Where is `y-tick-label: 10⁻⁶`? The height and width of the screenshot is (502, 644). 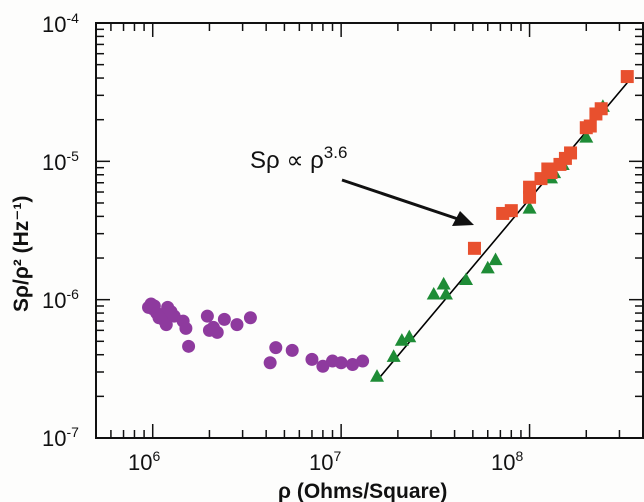 y-tick-label: 10⁻⁶ is located at coordinates (60, 299).